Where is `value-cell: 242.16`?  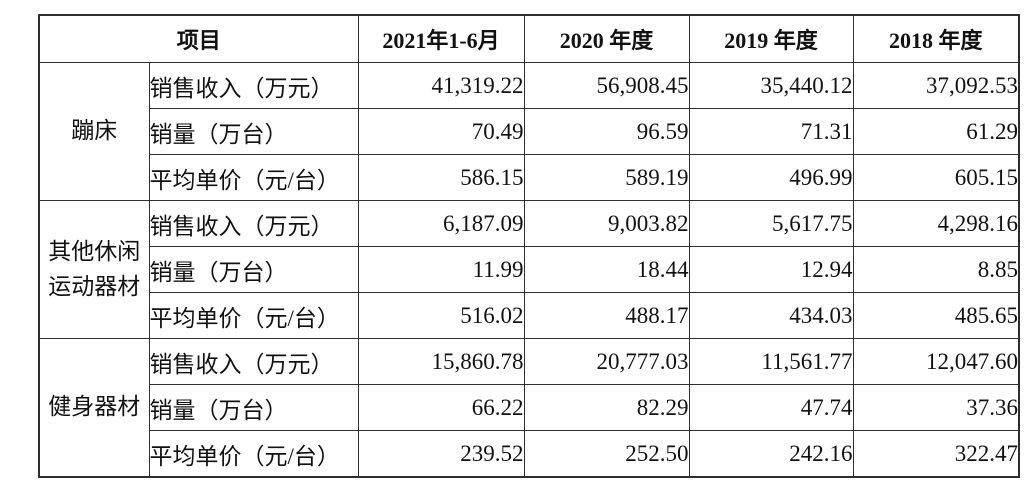 value-cell: 242.16 is located at coordinates (771, 454).